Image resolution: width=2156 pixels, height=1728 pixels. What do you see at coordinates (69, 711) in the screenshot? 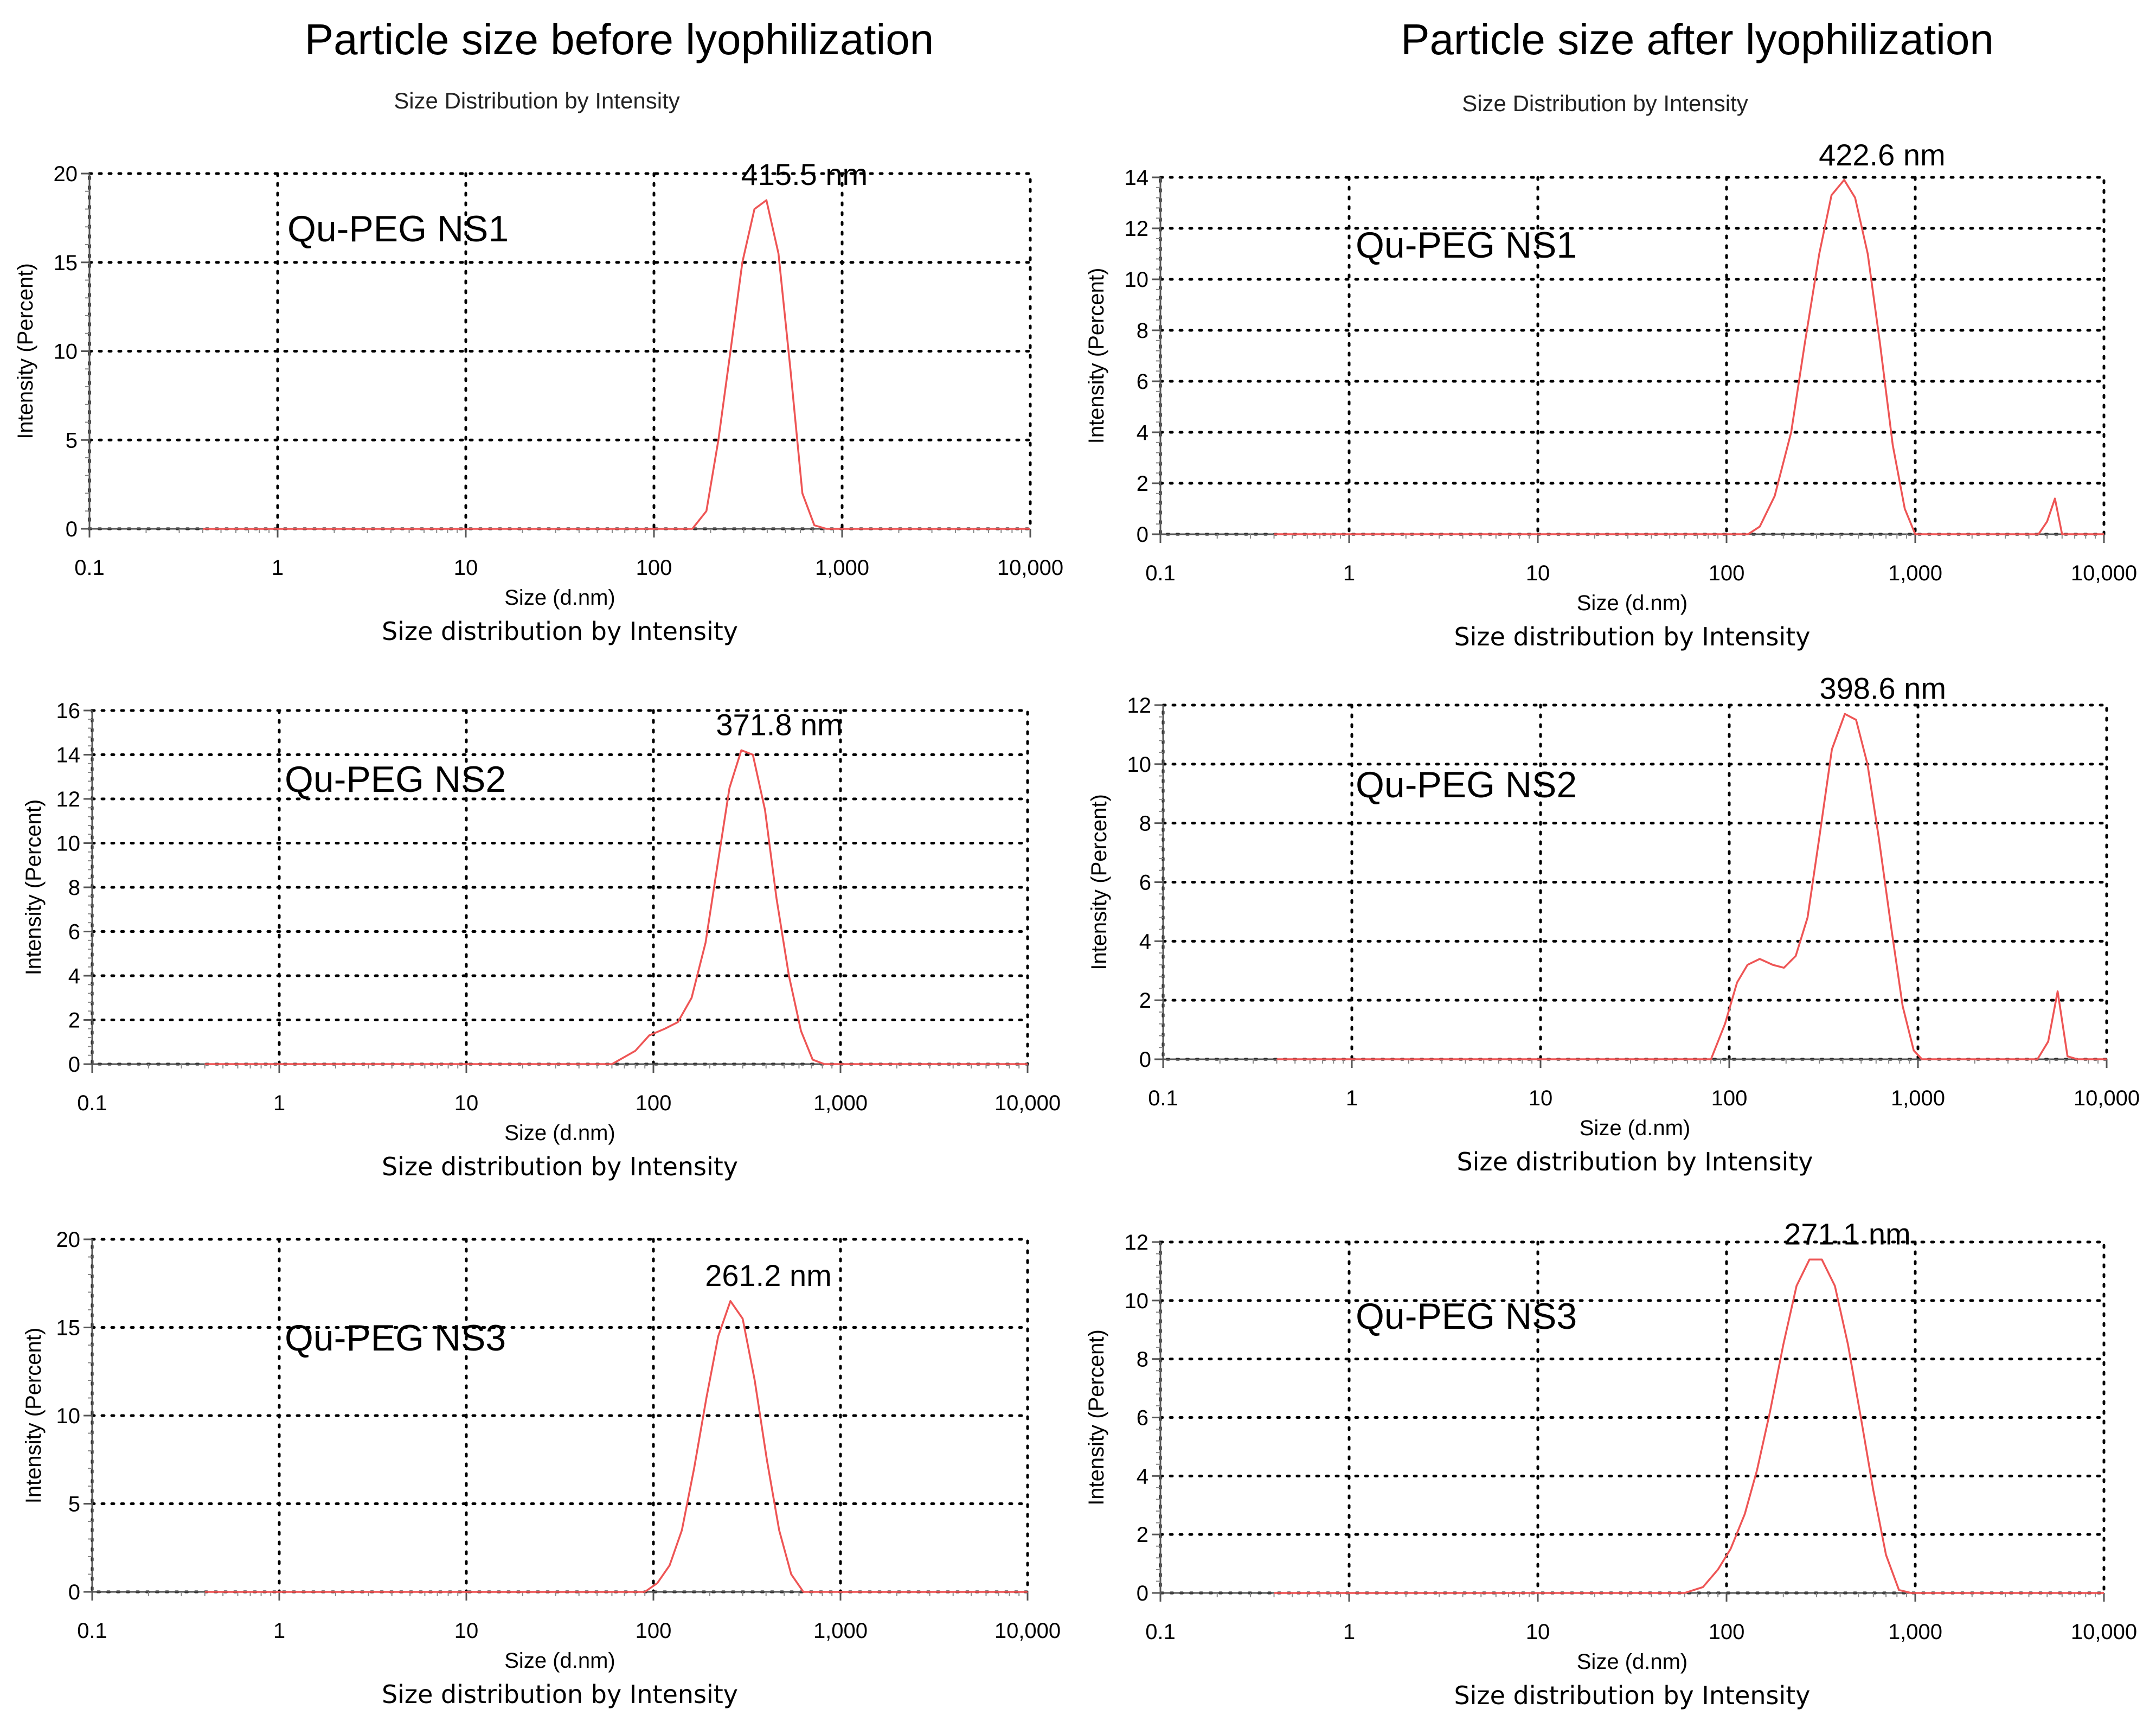
I see `y-tick-label: 16` at bounding box center [69, 711].